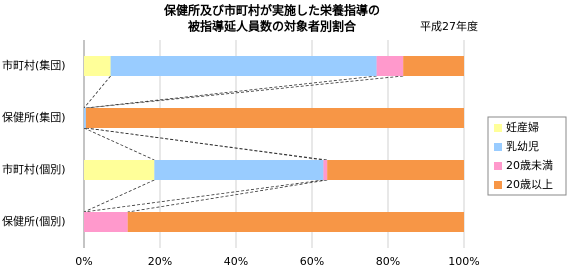 The image size is (572, 273). Describe the element at coordinates (34, 117) in the screenshot. I see `y-tick-label: 保健所(集団)` at that location.